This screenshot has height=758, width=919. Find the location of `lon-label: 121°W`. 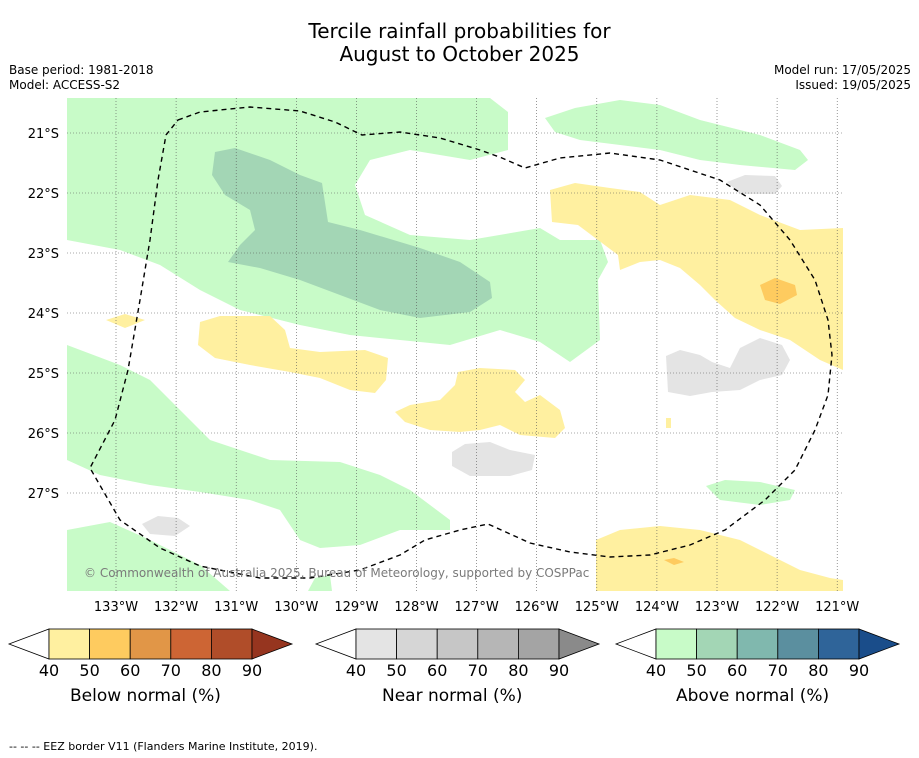

lon-label: 121°W is located at coordinates (837, 607).